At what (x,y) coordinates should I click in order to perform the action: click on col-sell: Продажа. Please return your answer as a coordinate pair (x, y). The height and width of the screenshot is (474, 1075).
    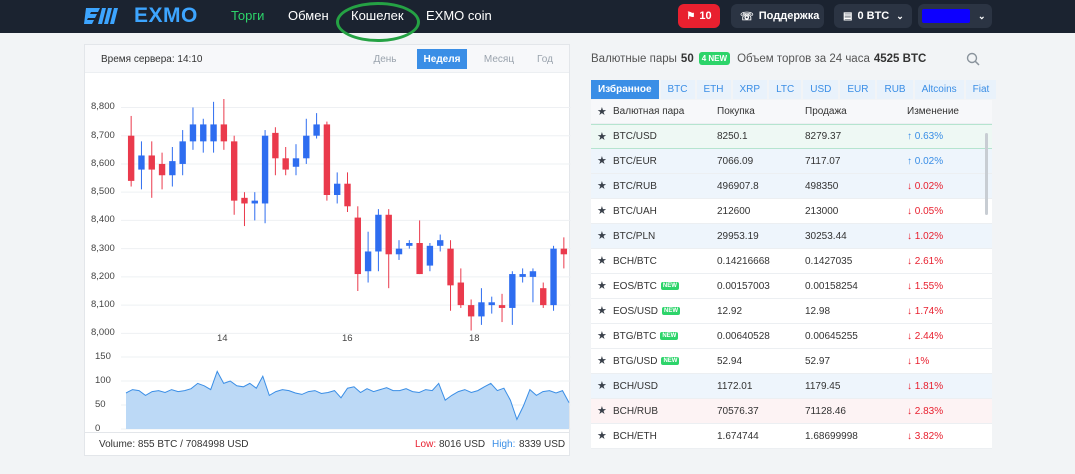
    Looking at the image, I should click on (826, 111).